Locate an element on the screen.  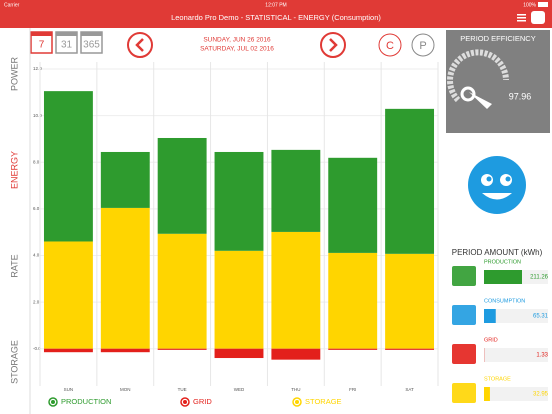
y-tick-label: -0.0 is located at coordinates (37, 348).